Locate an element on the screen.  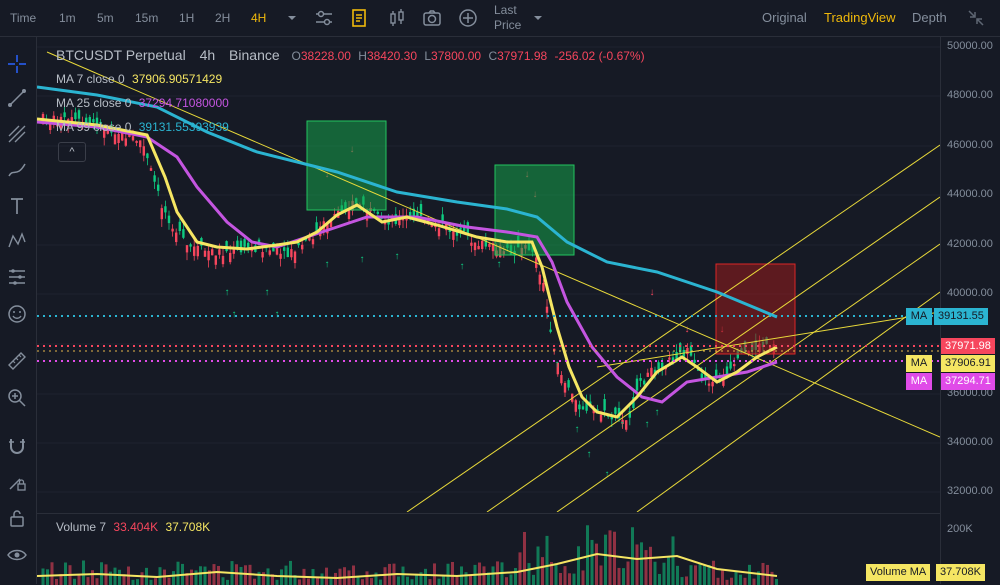
tab-depth: Depth is located at coordinates (929, 17).